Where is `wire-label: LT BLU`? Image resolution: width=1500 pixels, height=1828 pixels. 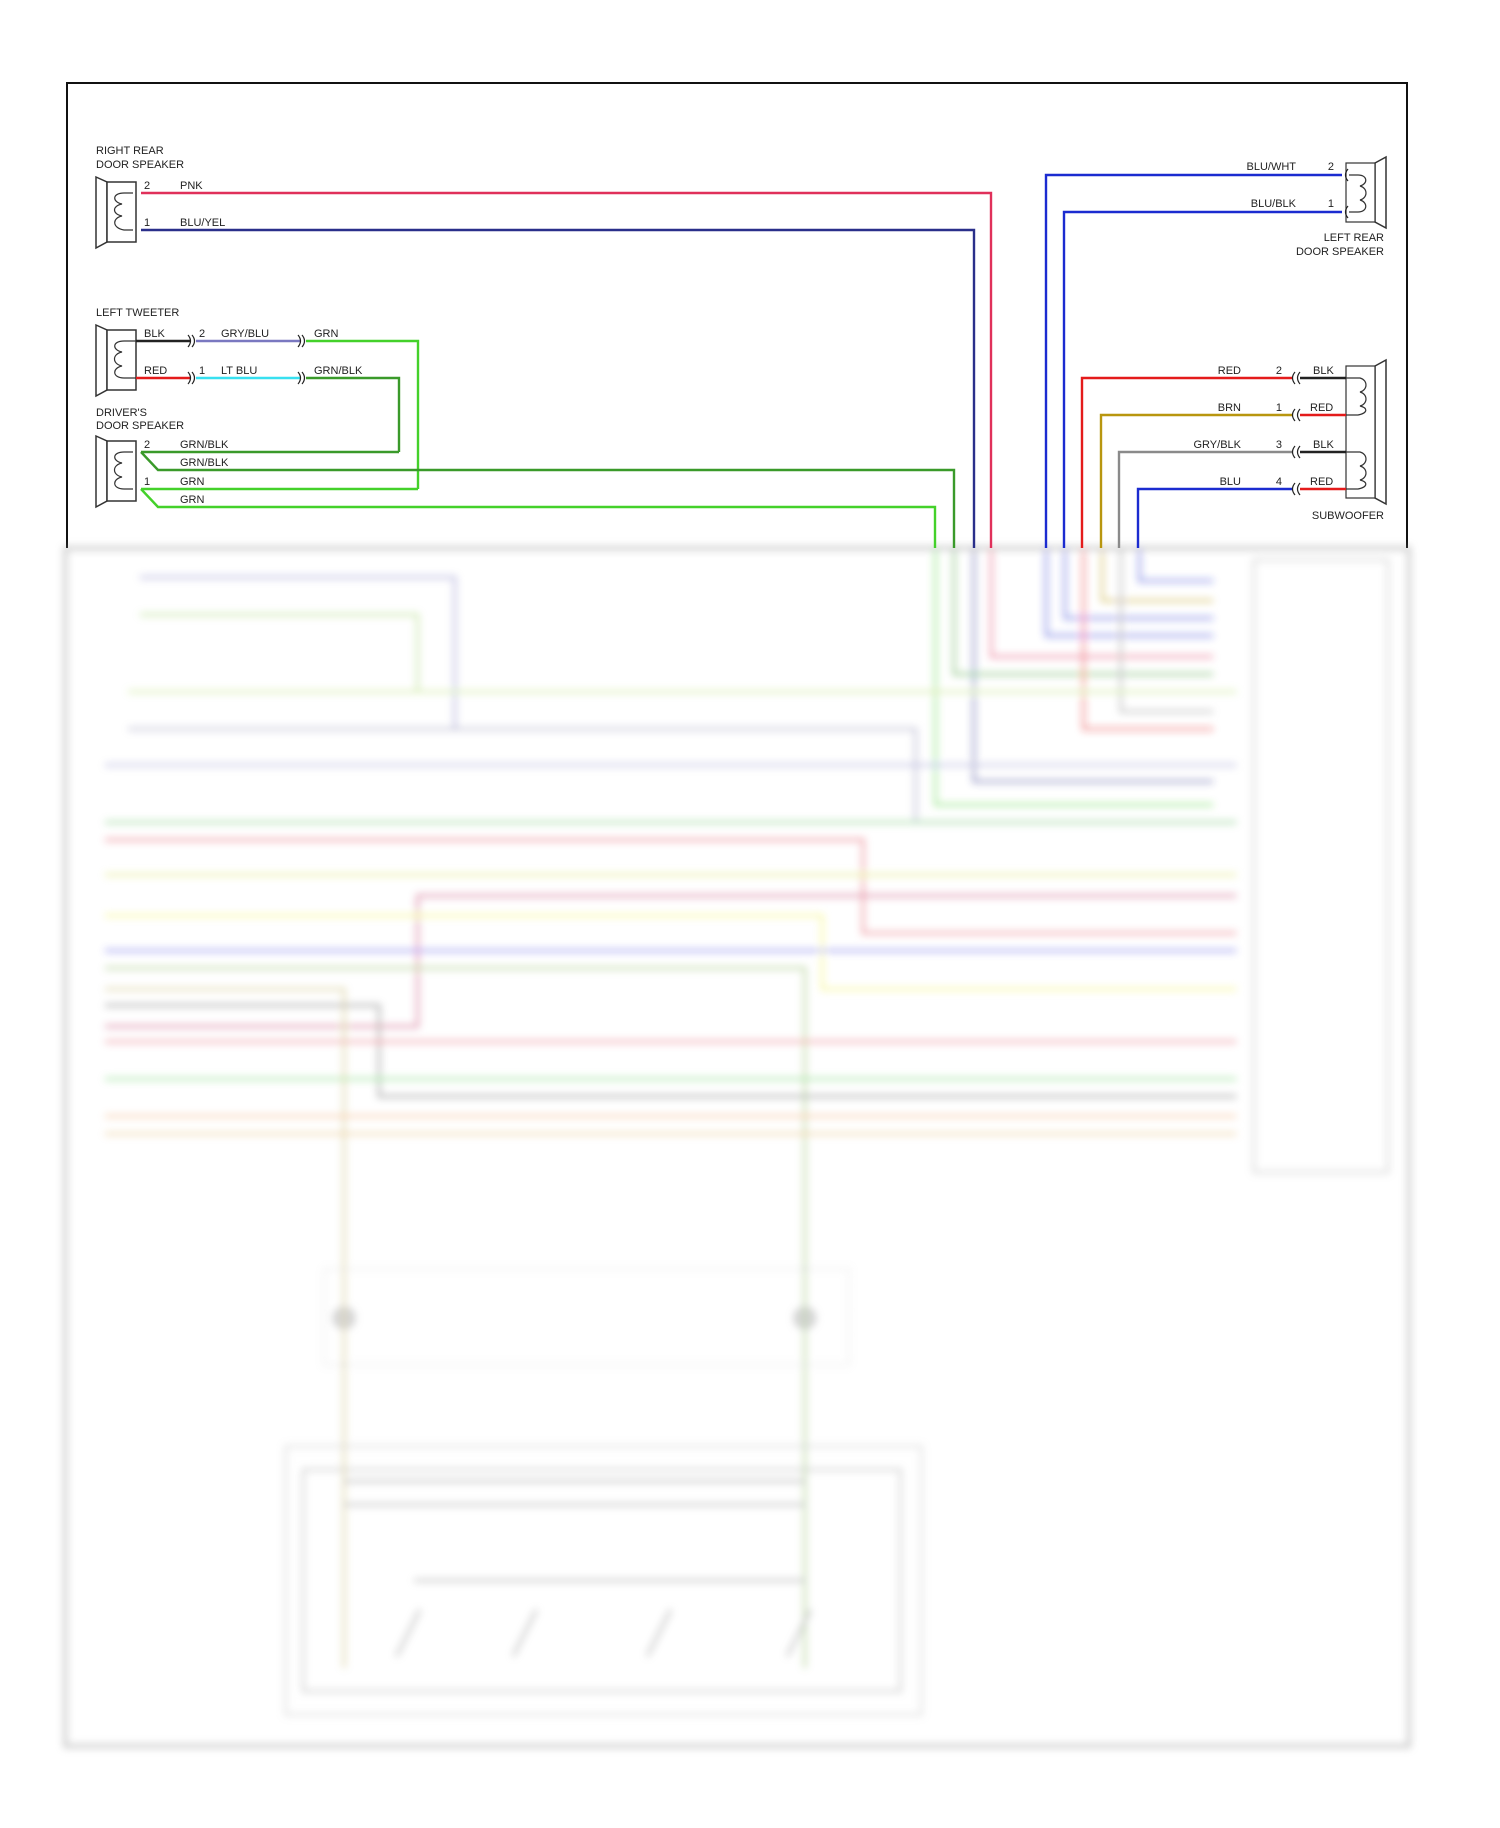 wire-label: LT BLU is located at coordinates (239, 371).